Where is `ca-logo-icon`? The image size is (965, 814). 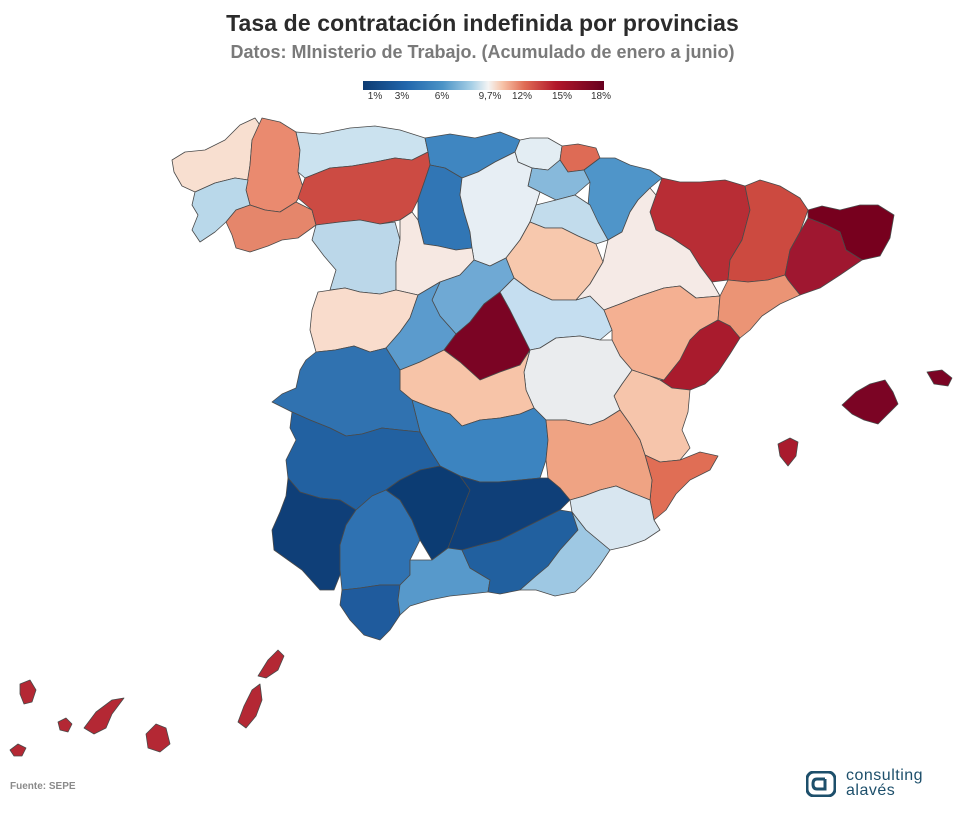
ca-logo-icon is located at coordinates (821, 784).